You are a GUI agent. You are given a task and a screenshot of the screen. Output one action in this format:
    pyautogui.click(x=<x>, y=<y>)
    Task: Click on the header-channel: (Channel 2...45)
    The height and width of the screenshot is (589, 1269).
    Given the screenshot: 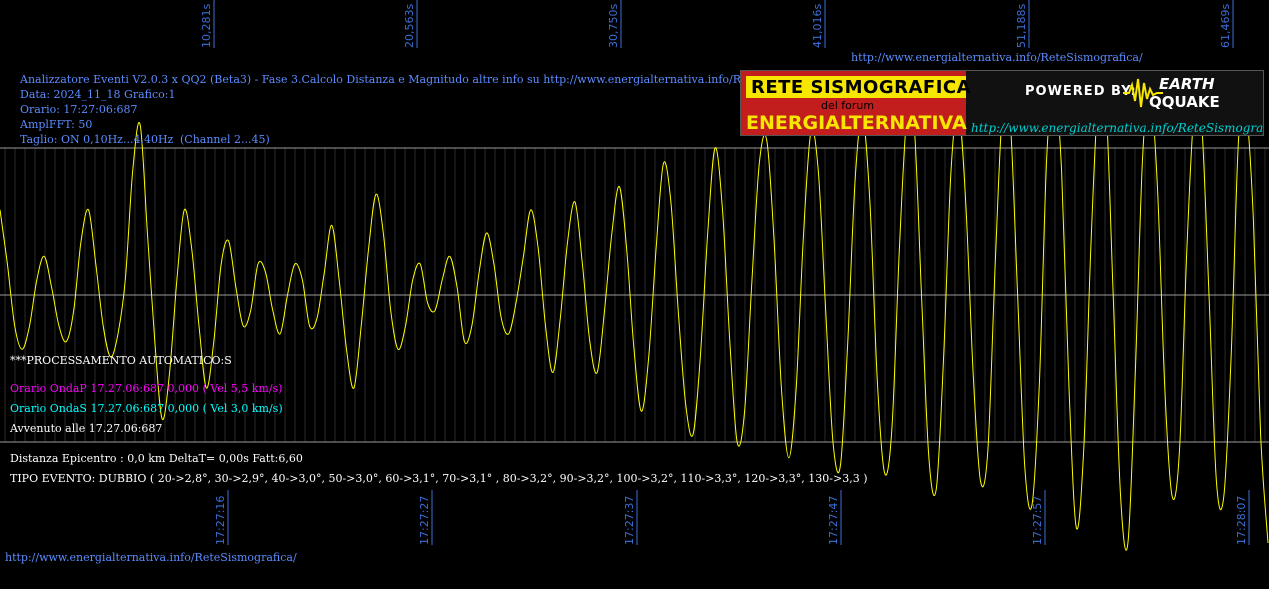 What is the action you would take?
    pyautogui.click(x=225, y=139)
    